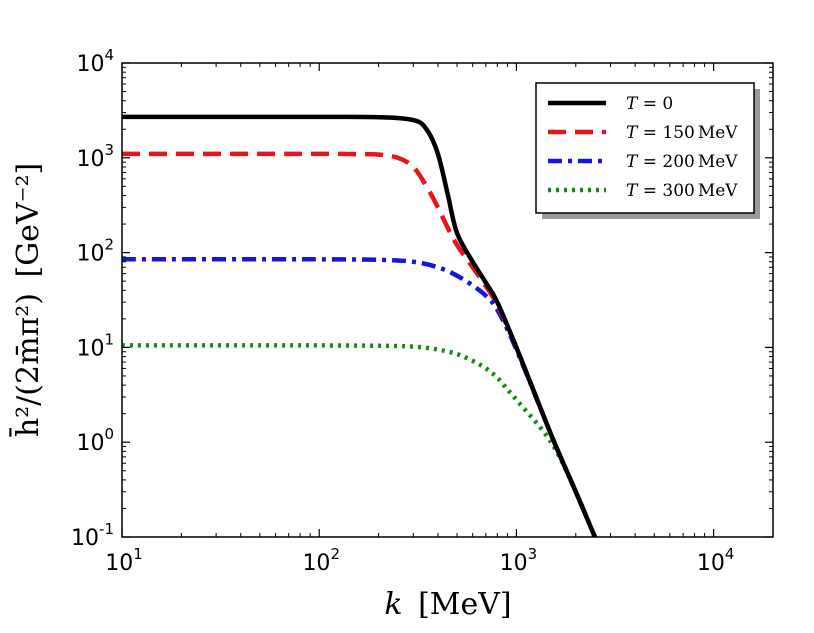 This screenshot has height=633, width=814. What do you see at coordinates (95, 251) in the screenshot?
I see `y-tick-label-3: 10²` at bounding box center [95, 251].